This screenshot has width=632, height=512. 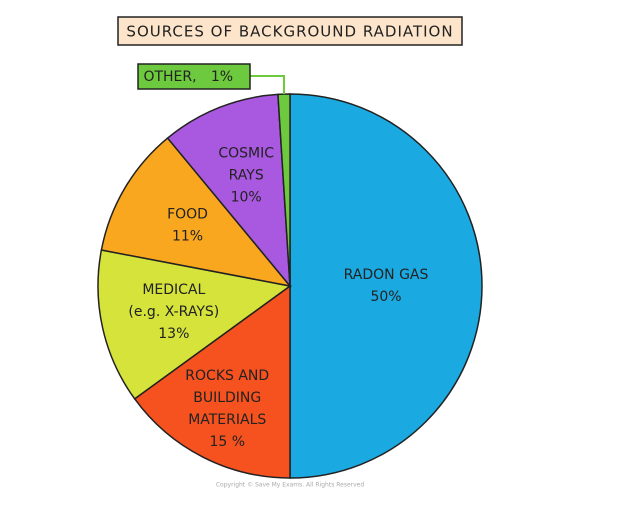 What do you see at coordinates (227, 442) in the screenshot?
I see `value-label: 15 %` at bounding box center [227, 442].